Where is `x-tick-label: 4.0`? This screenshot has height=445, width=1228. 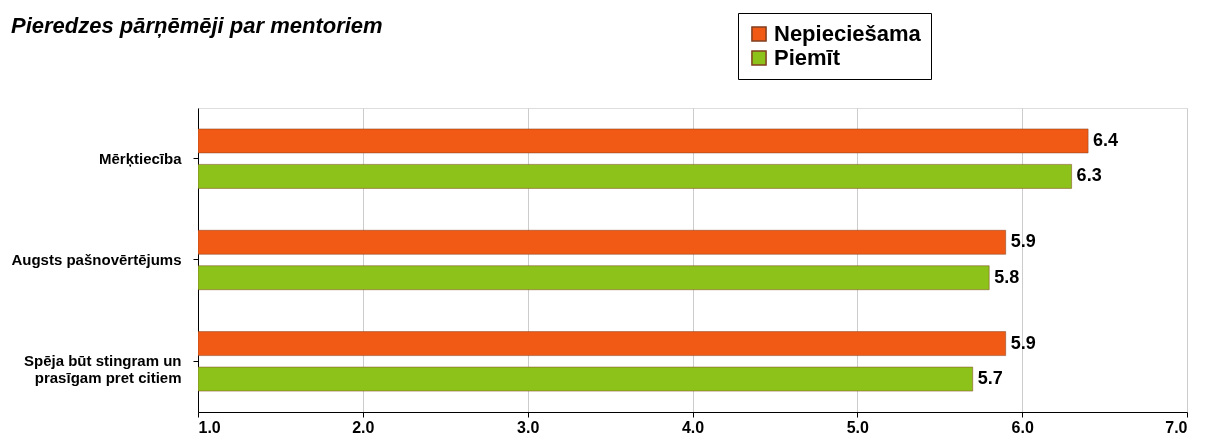
x-tick-label: 4.0 is located at coordinates (693, 427).